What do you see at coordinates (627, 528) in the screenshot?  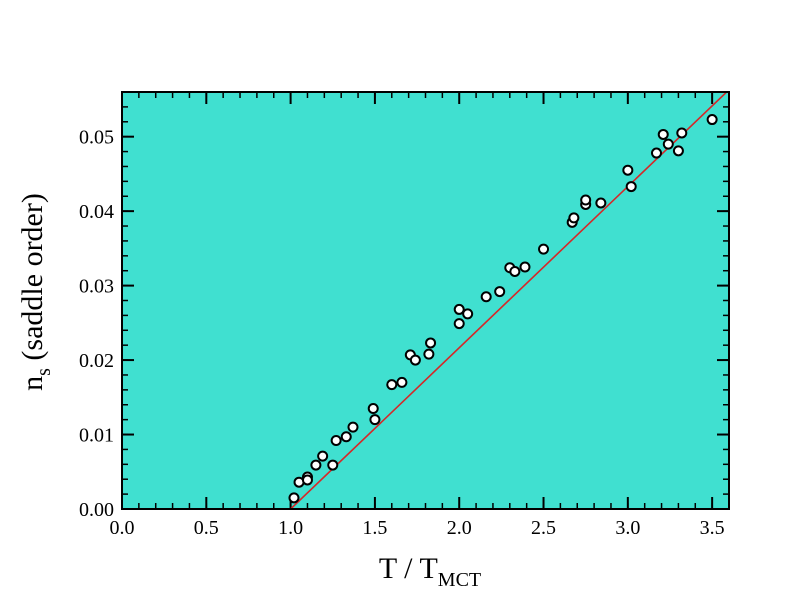 I see `x-tick-label: 3.0` at bounding box center [627, 528].